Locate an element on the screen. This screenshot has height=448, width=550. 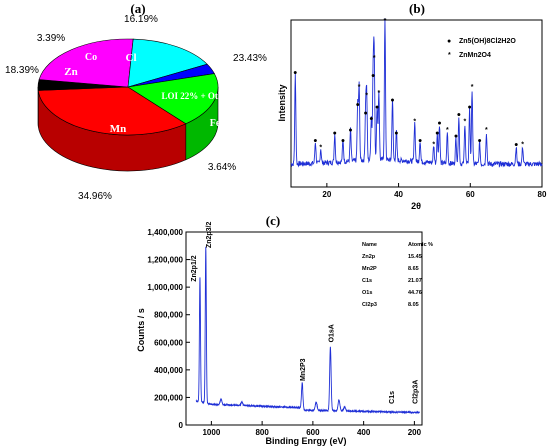
xps-x-tick-label: 400 is located at coordinates (364, 432).